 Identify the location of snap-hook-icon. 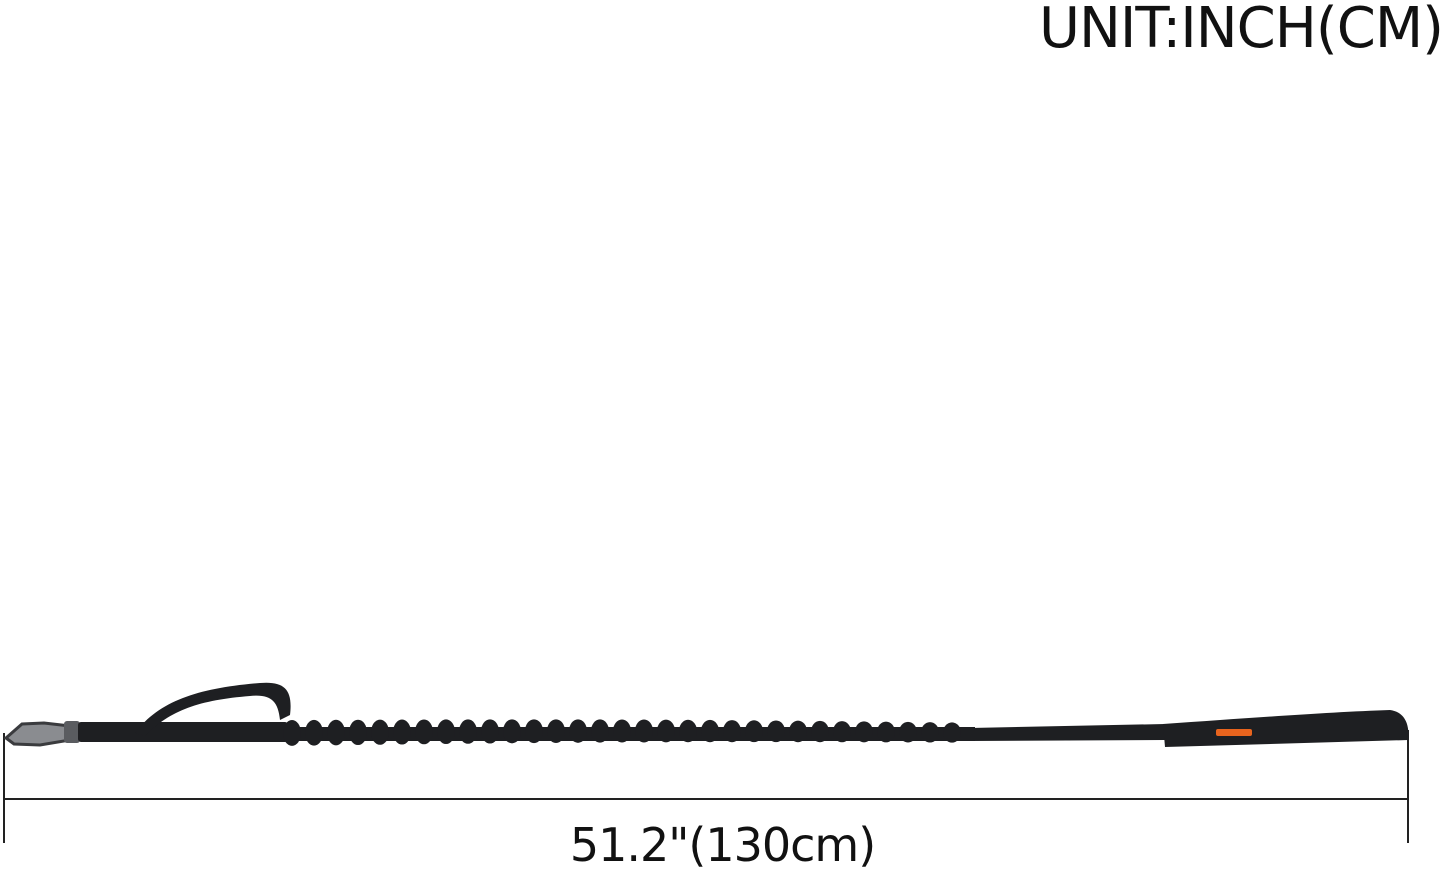
(41, 734).